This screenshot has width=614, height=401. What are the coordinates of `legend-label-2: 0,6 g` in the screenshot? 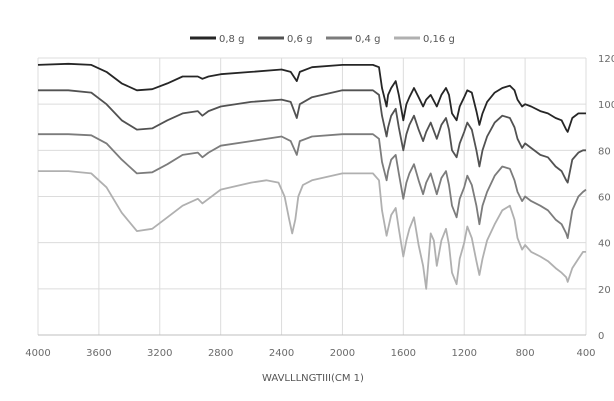 It's located at (299, 39).